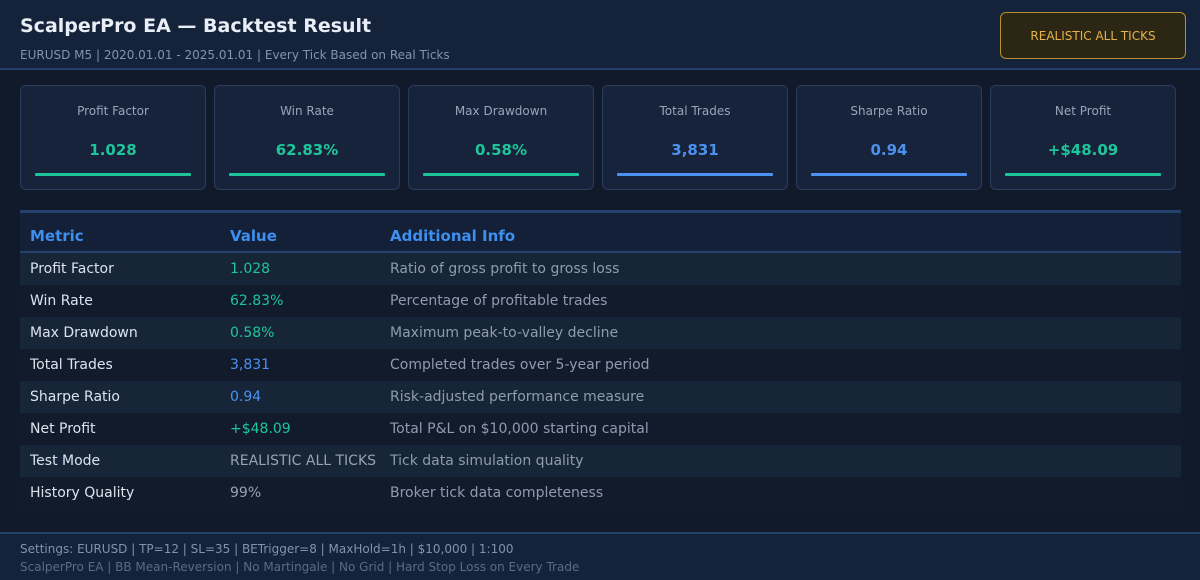 The width and height of the screenshot is (1200, 580). What do you see at coordinates (1093, 35) in the screenshot?
I see `test-mode-button: REALISTIC ALL TICKS` at bounding box center [1093, 35].